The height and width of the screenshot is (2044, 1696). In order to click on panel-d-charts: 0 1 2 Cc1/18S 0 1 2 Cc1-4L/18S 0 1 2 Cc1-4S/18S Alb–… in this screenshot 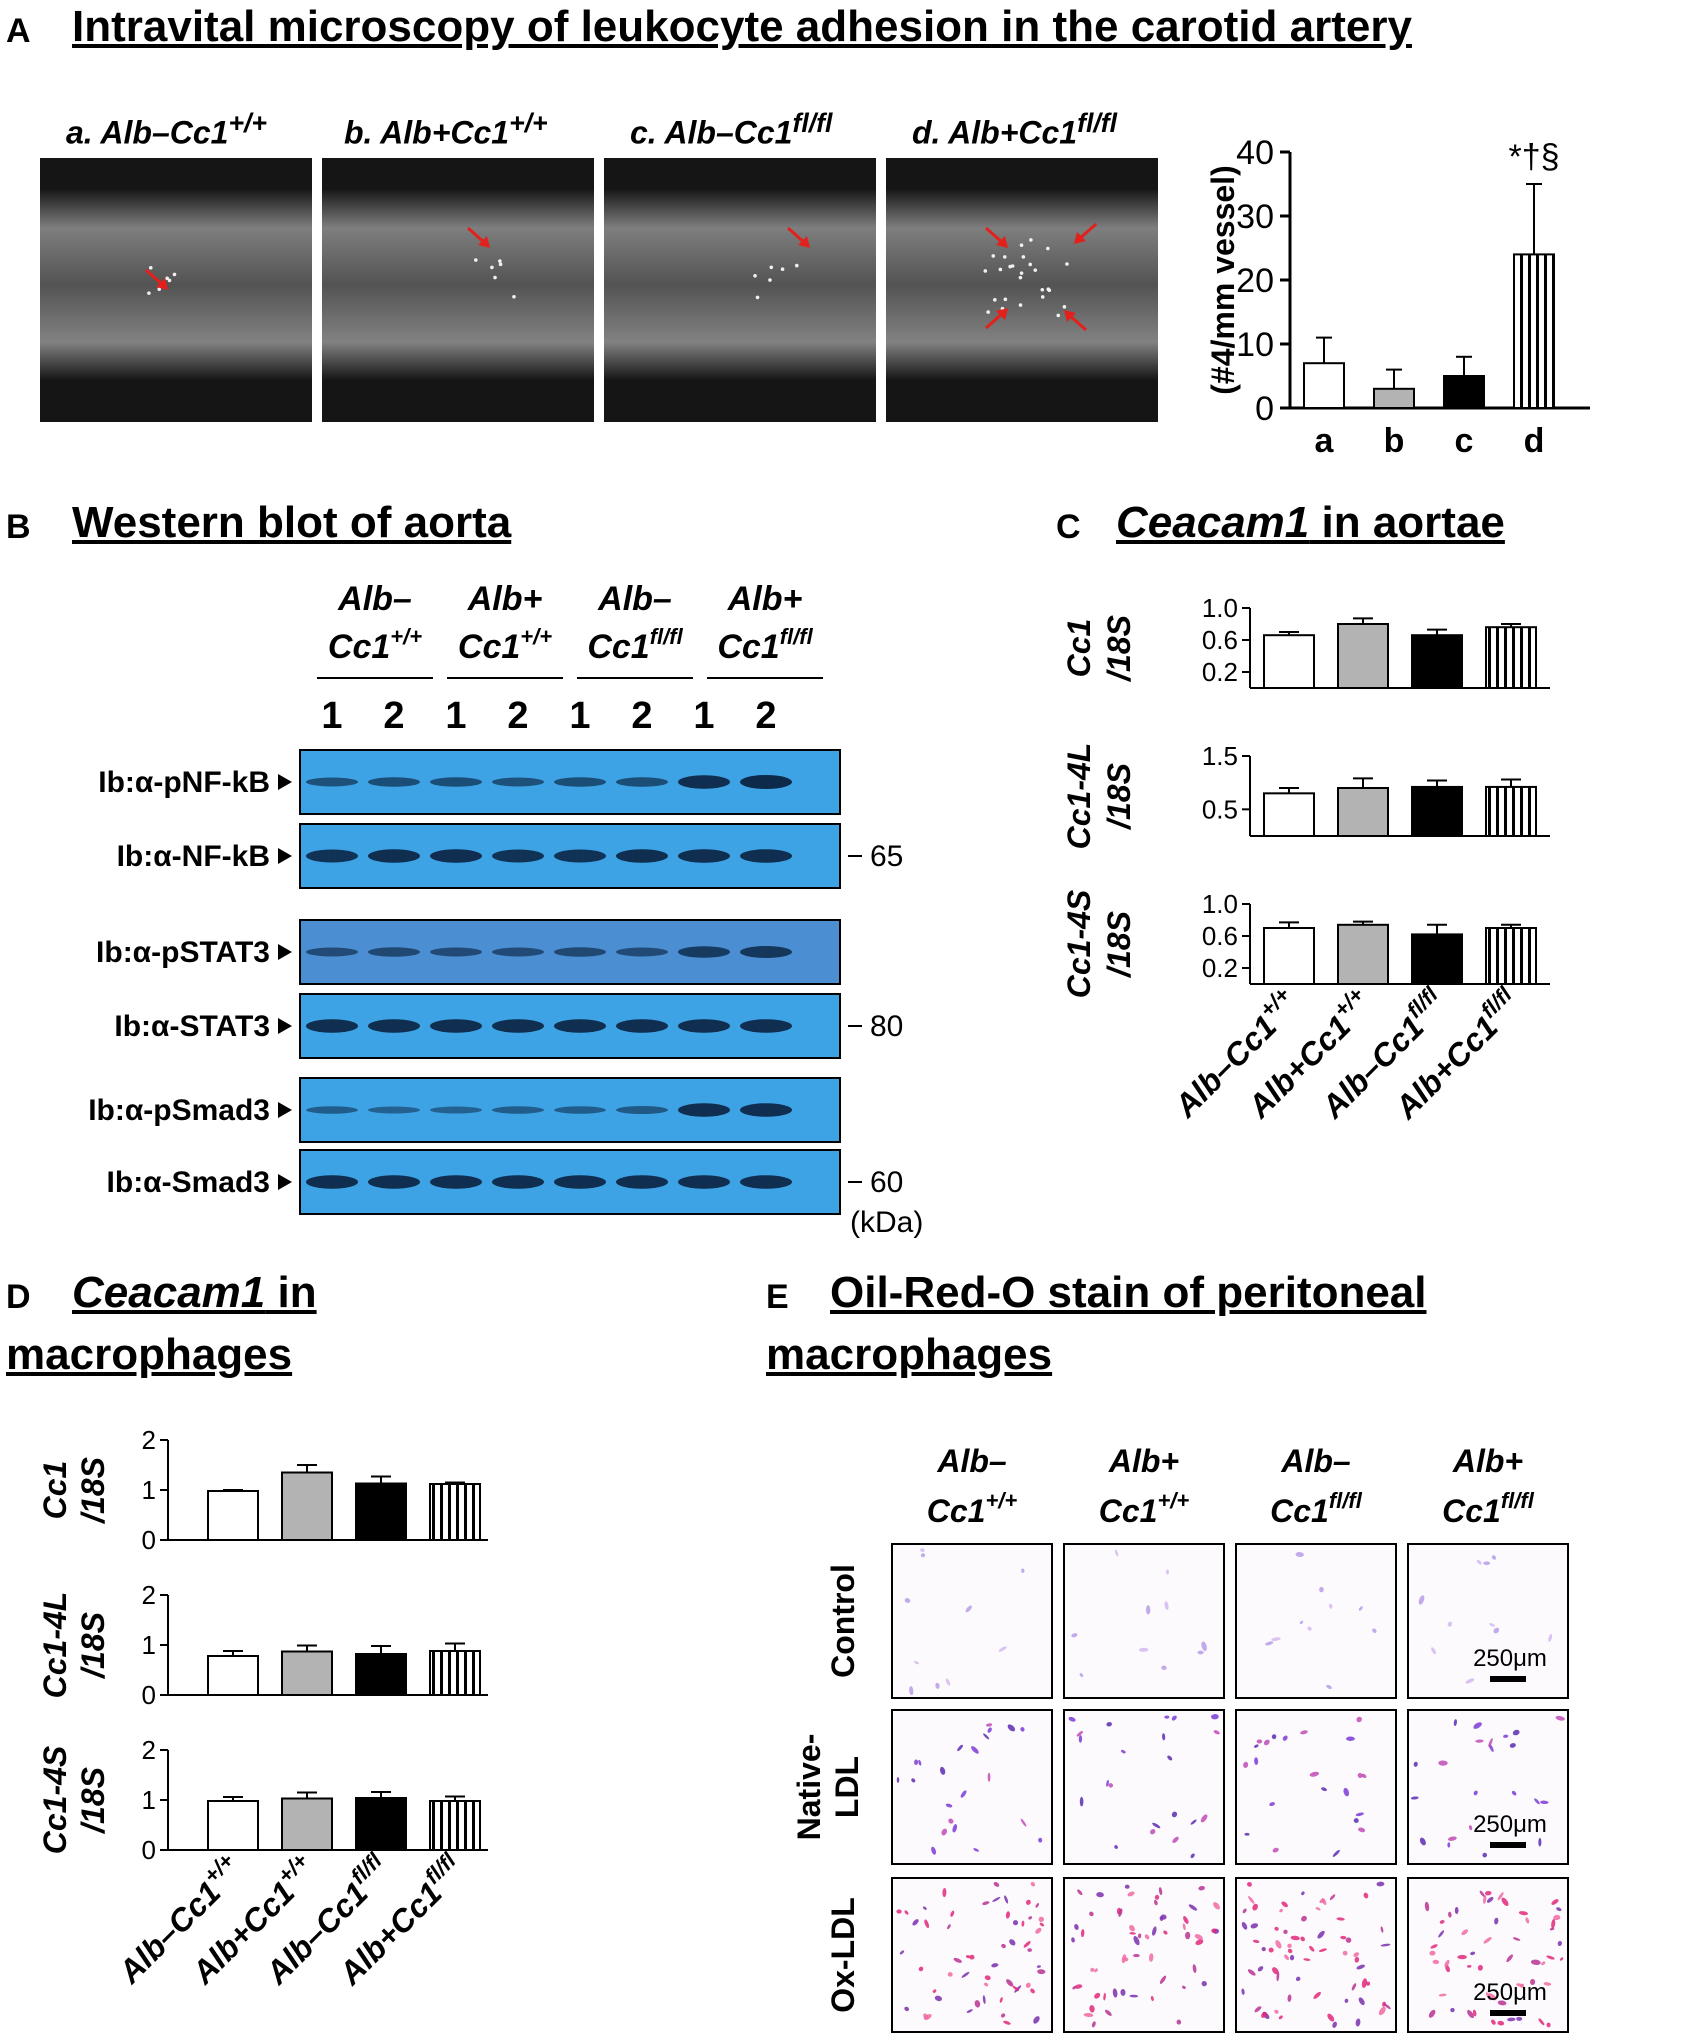, I will do `click(280, 1724)`.